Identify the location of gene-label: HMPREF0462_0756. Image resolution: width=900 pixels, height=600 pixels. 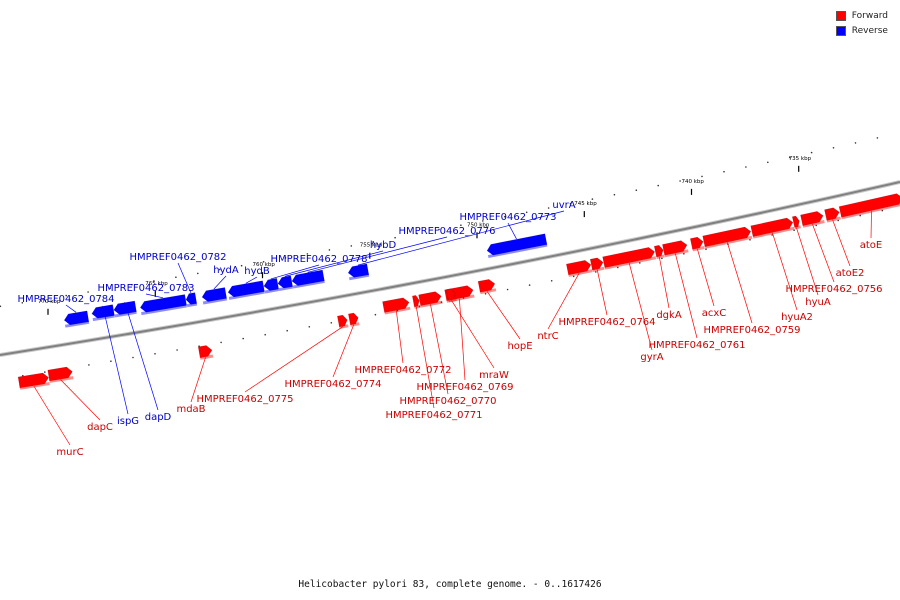
(833, 289).